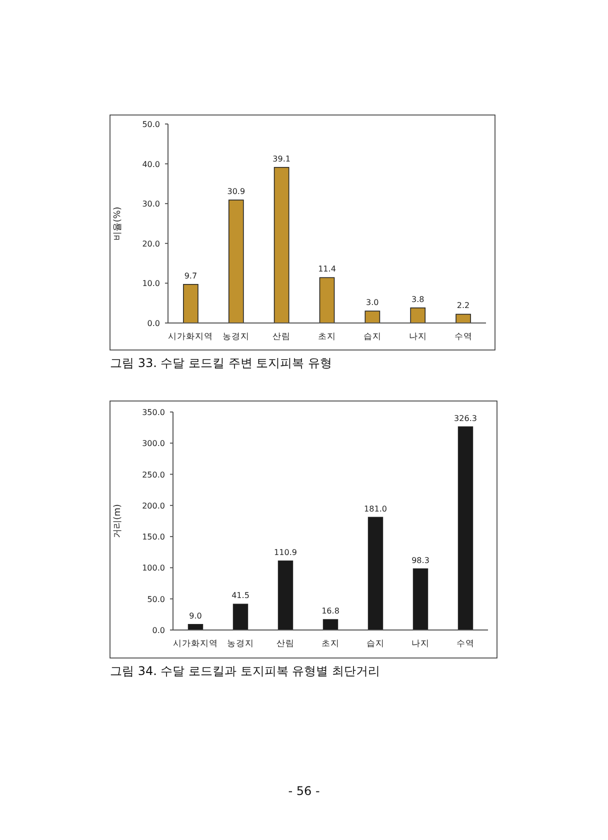  What do you see at coordinates (375, 509) in the screenshot?
I see `data-label: 181.0` at bounding box center [375, 509].